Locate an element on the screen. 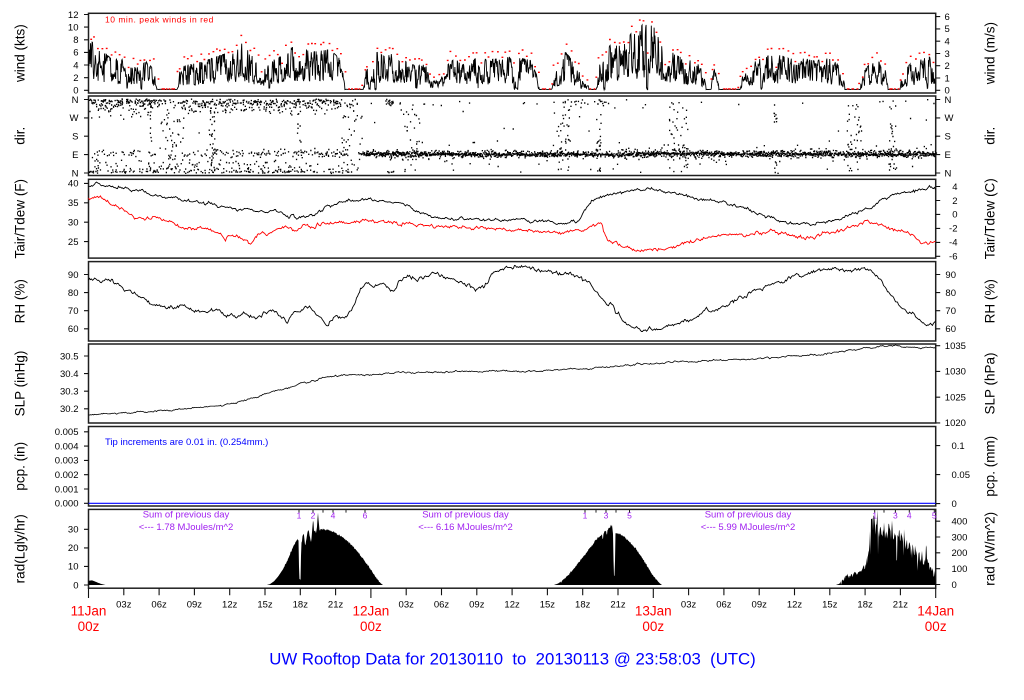 This screenshot has height=700, width=1024. svg-text: 0.001 is located at coordinates (67, 489).